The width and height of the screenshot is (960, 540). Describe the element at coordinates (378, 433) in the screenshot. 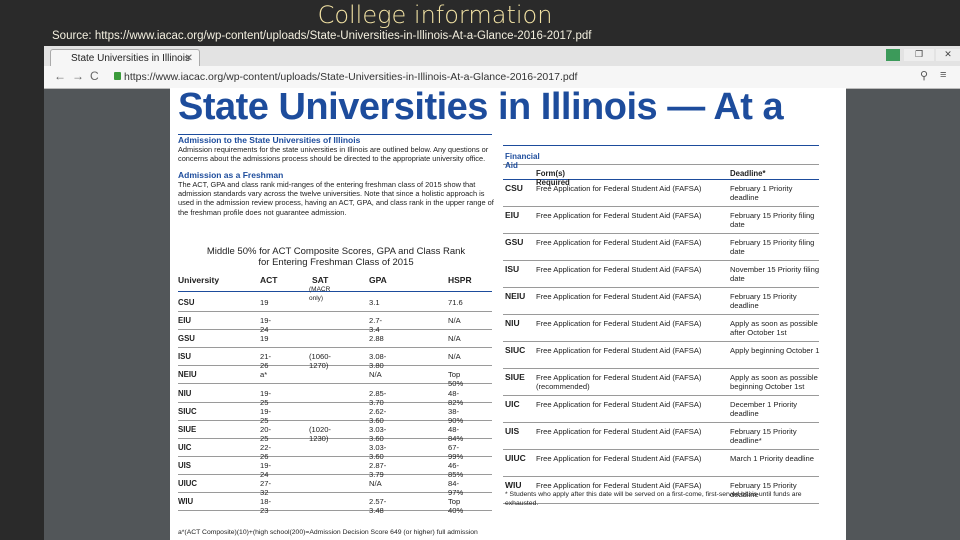

I see `table-cell: 3.03-3.60` at that location.